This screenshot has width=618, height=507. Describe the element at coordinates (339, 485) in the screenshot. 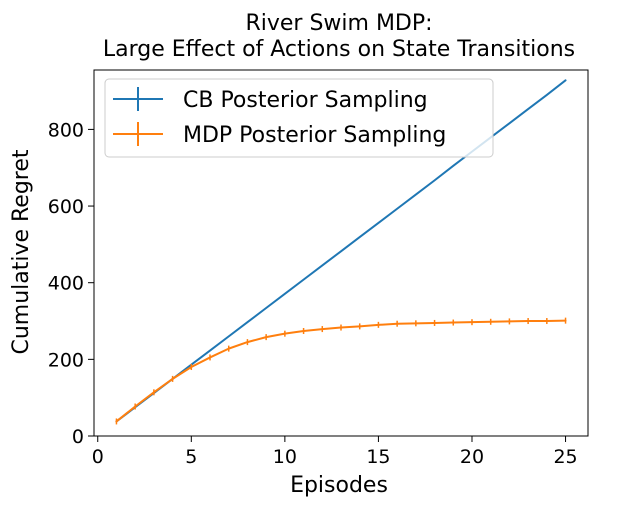

I see `x-axis-title: Episodes` at that location.